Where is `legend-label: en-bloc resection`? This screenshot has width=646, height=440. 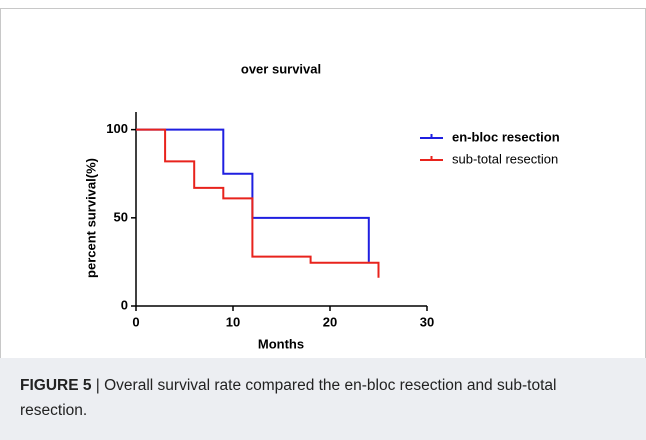 legend-label: en-bloc resection is located at coordinates (506, 136).